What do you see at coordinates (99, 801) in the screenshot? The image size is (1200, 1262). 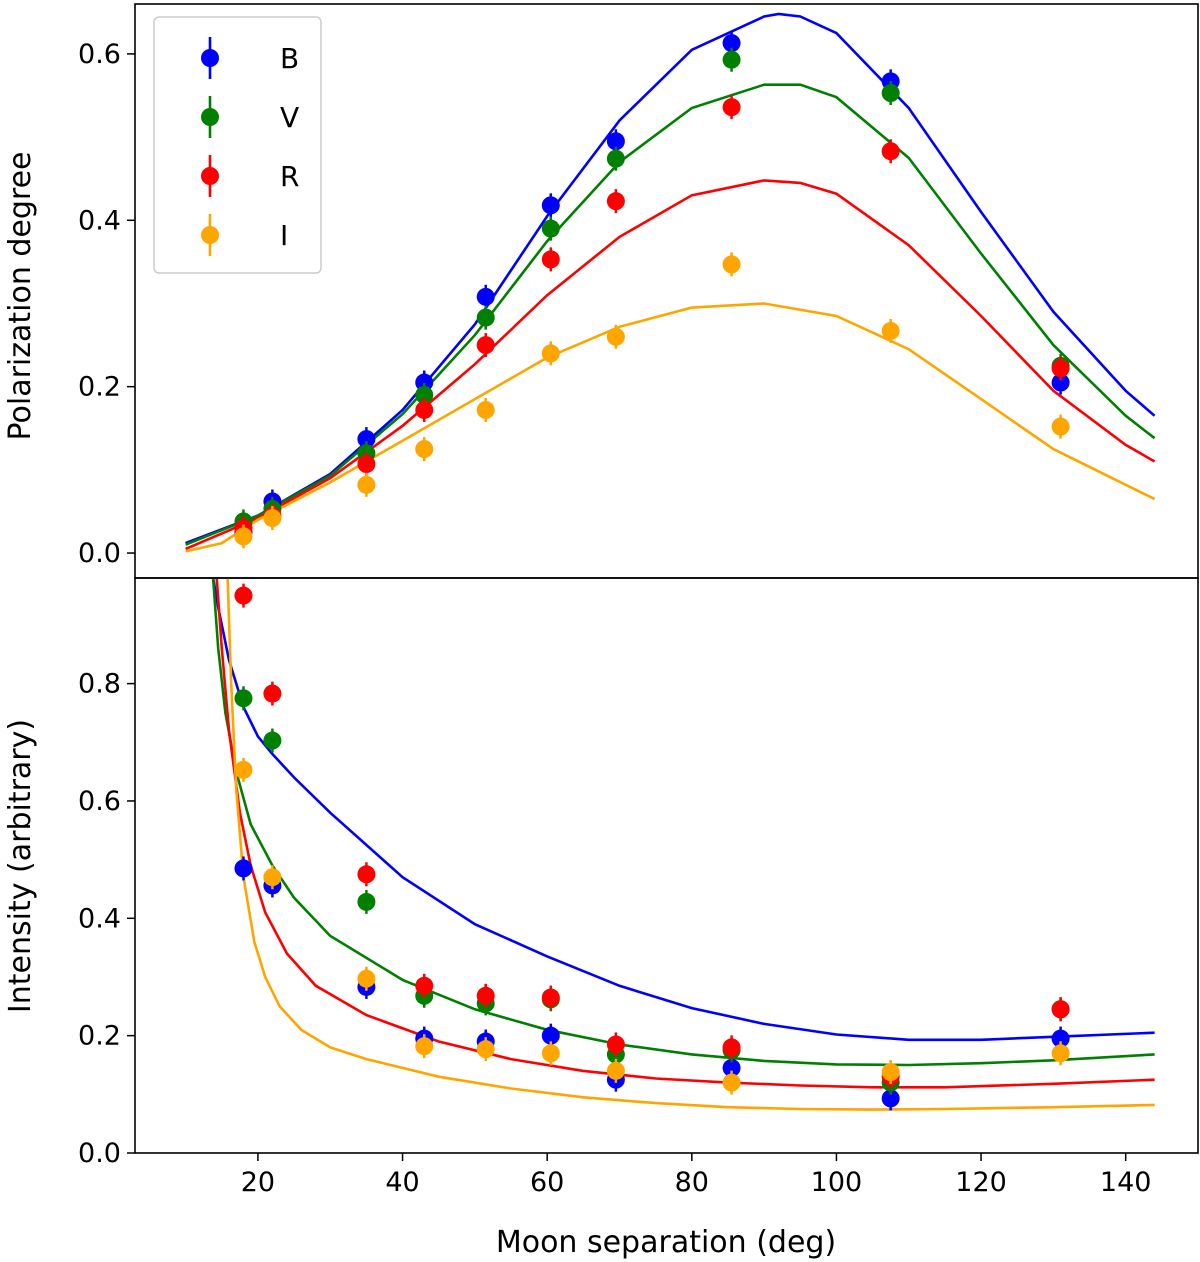 I see `y-tick-label-bottom: 0.6` at bounding box center [99, 801].